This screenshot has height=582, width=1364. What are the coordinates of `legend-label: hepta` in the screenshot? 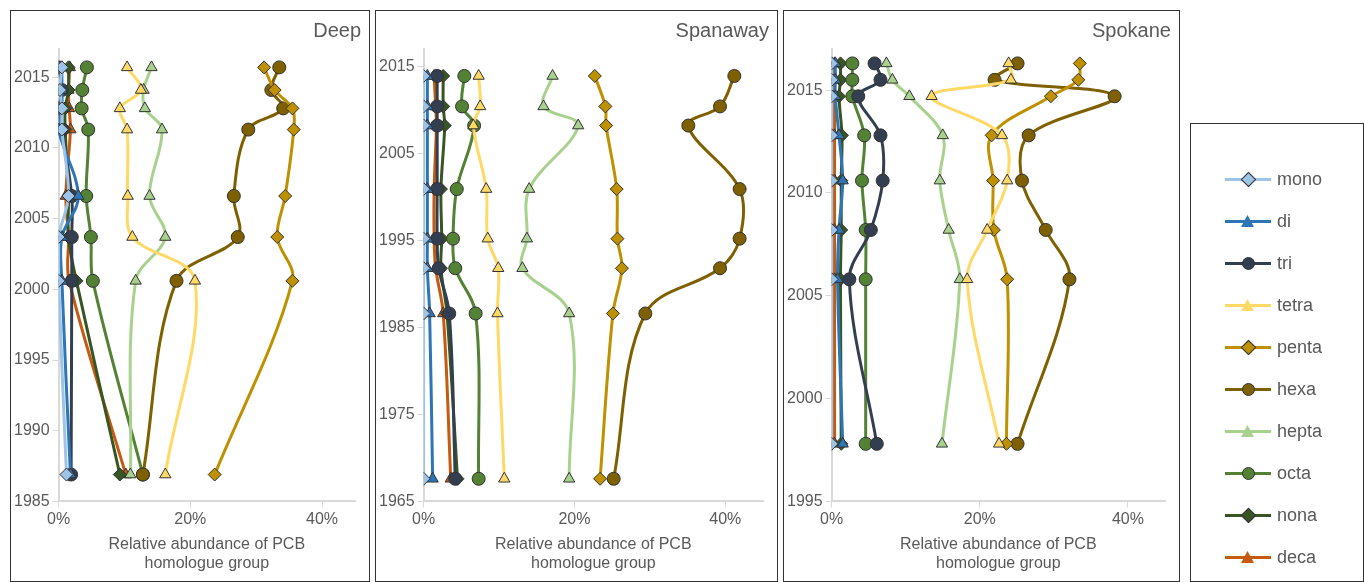 It's located at (1300, 431).